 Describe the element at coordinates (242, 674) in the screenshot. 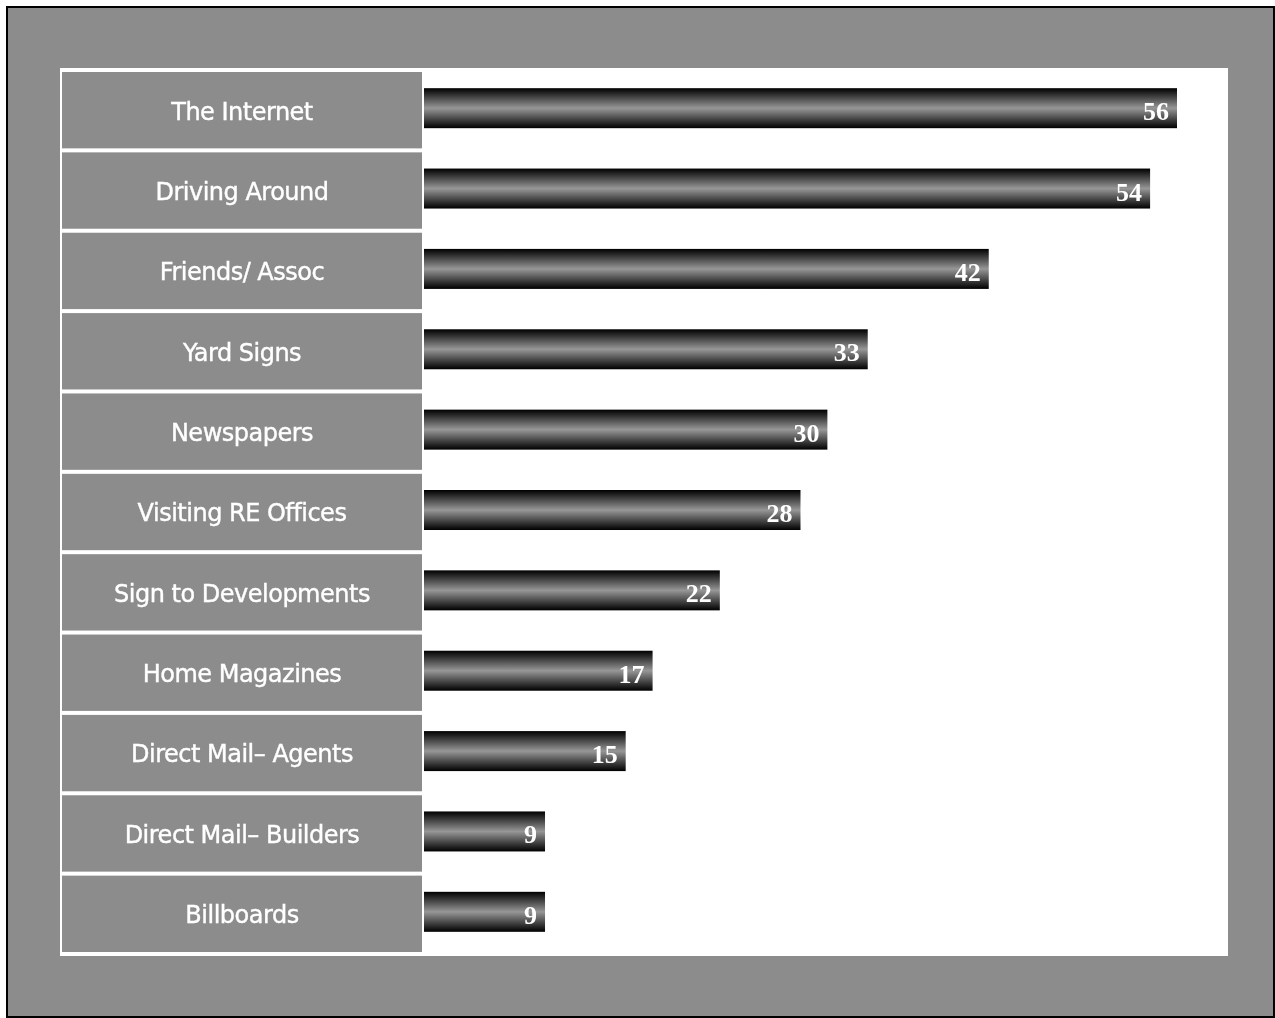

I see `y-tick-label: Home Magazines` at that location.